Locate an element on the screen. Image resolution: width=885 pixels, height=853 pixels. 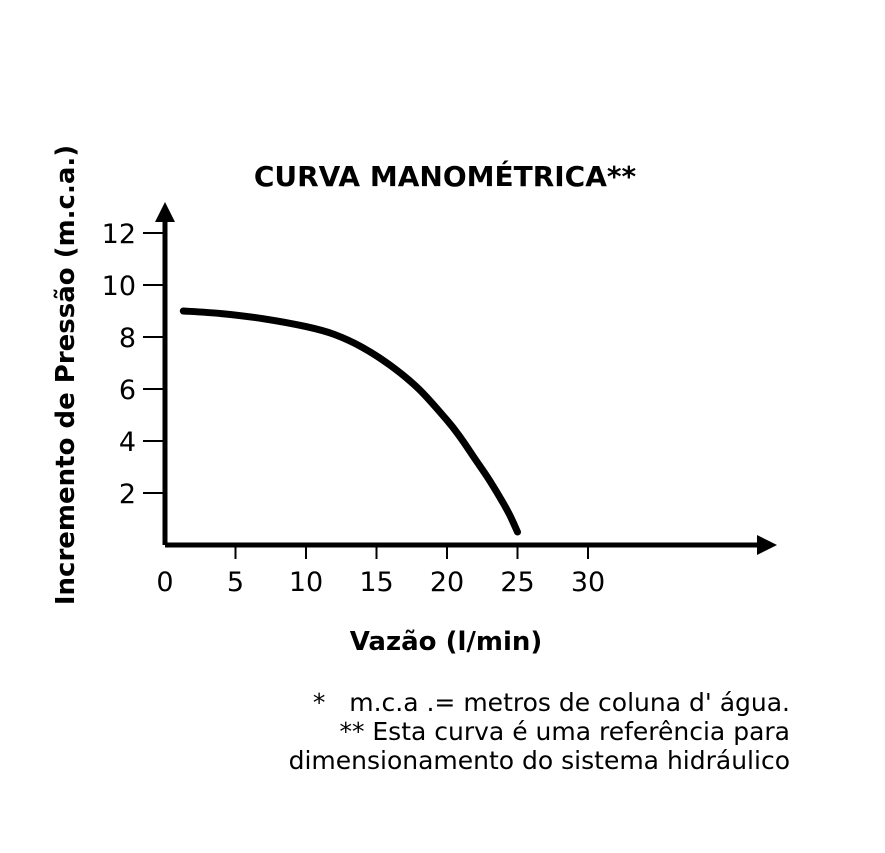
y-axis-label: Incremento de Pressão (m.c.a.) is located at coordinates (66, 375).